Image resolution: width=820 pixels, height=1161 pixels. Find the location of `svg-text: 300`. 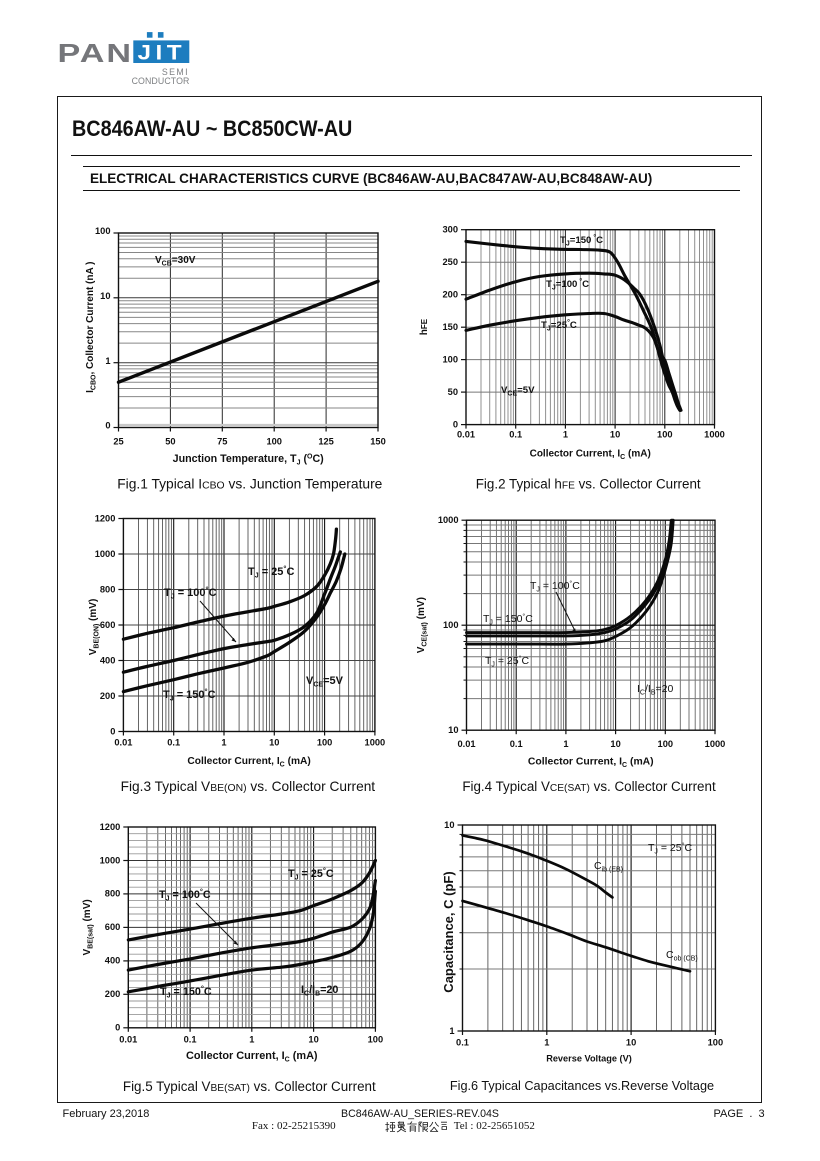

svg-text: 300 is located at coordinates (450, 230).